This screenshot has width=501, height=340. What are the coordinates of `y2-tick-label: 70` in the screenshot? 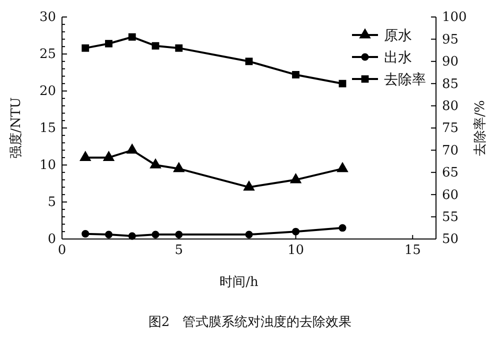 It's located at (450, 150).